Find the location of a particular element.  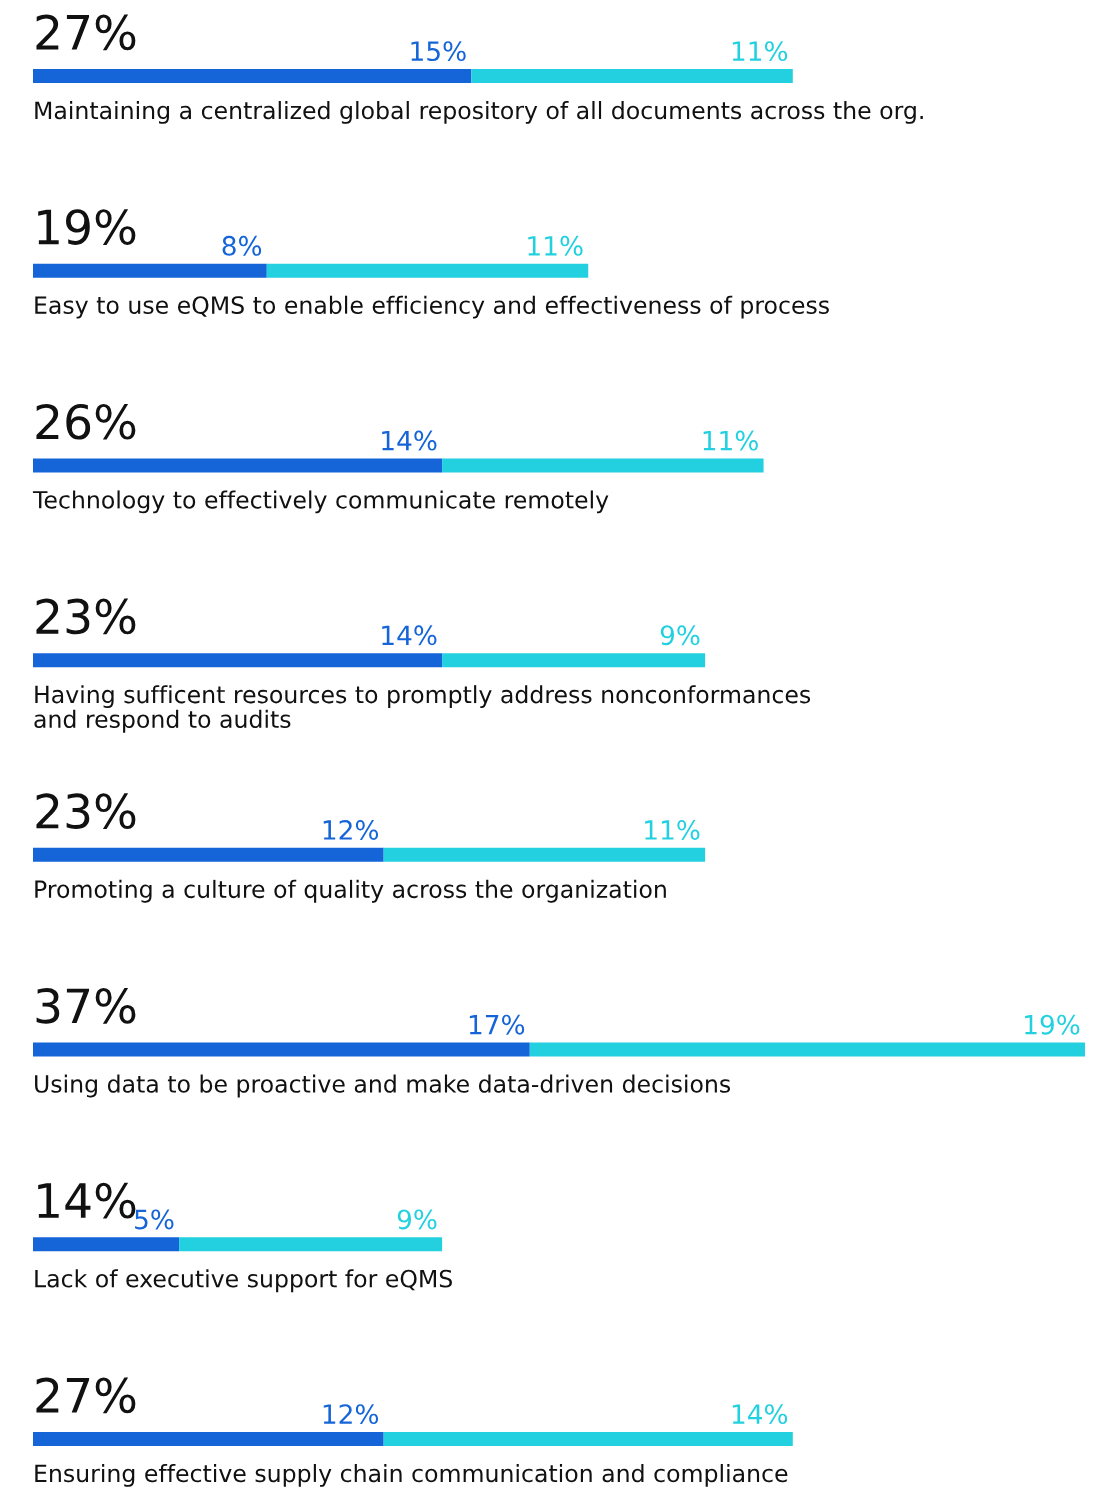

y-tick-label: Technology to effectively communicate remotely is located at coordinates (320, 502).